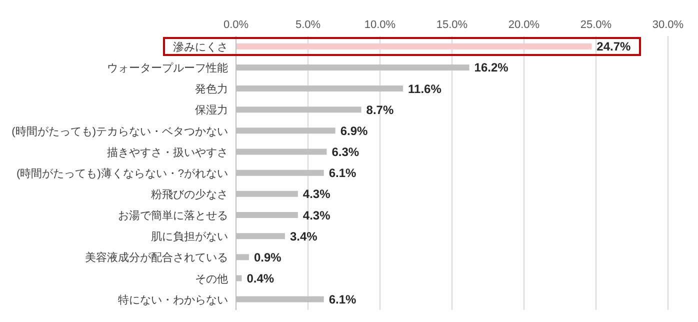 This screenshot has height=322, width=698. Describe the element at coordinates (380, 109) in the screenshot. I see `data-label: 8.7%` at that location.